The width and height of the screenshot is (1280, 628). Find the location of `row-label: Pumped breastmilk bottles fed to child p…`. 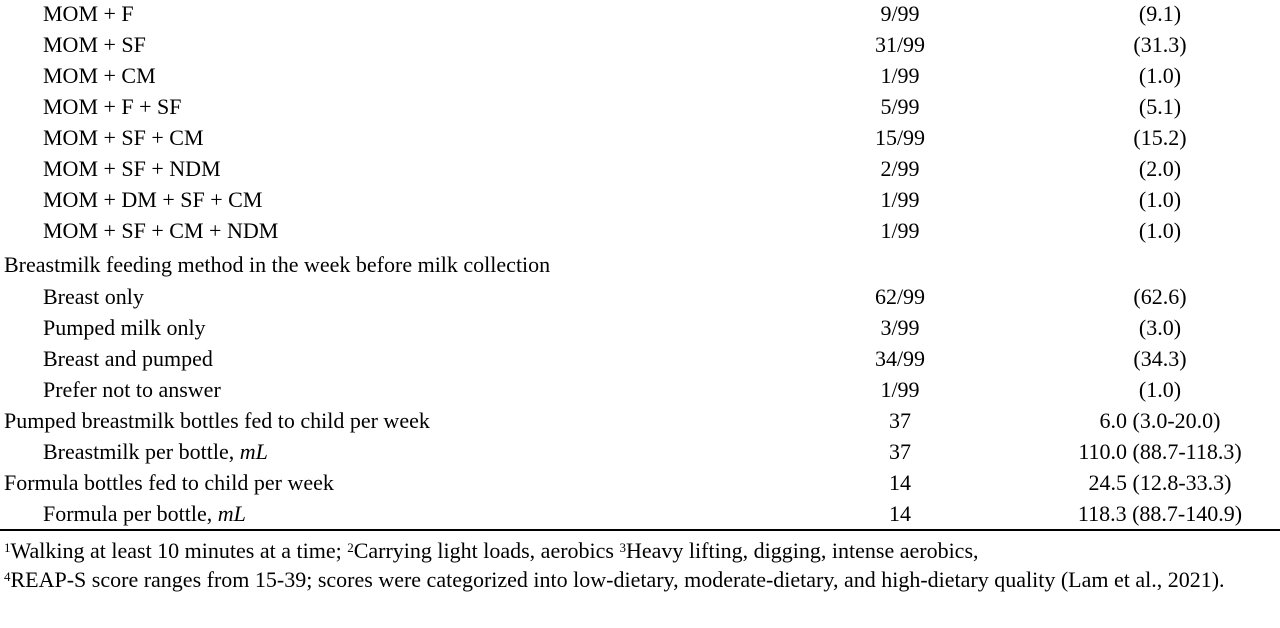

row-label: Pumped breastmilk bottles fed to child p… is located at coordinates (217, 420).